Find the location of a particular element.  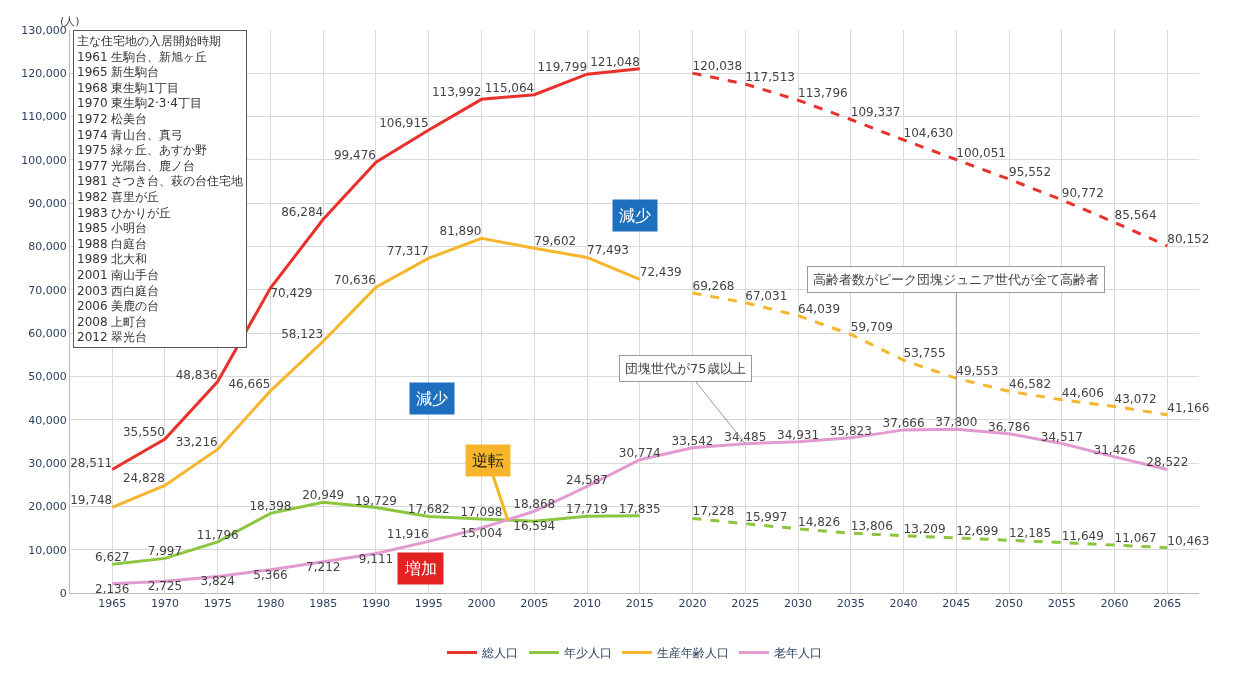

y-tick-label: 40,000 is located at coordinates (47, 420).